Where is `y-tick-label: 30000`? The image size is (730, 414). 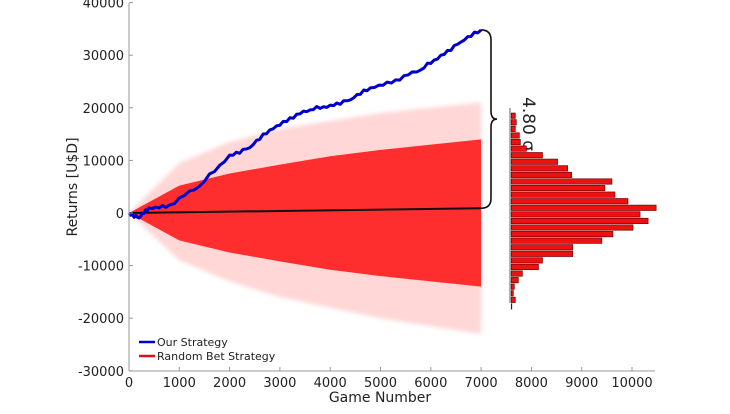 y-tick-label: 30000 is located at coordinates (103, 56).